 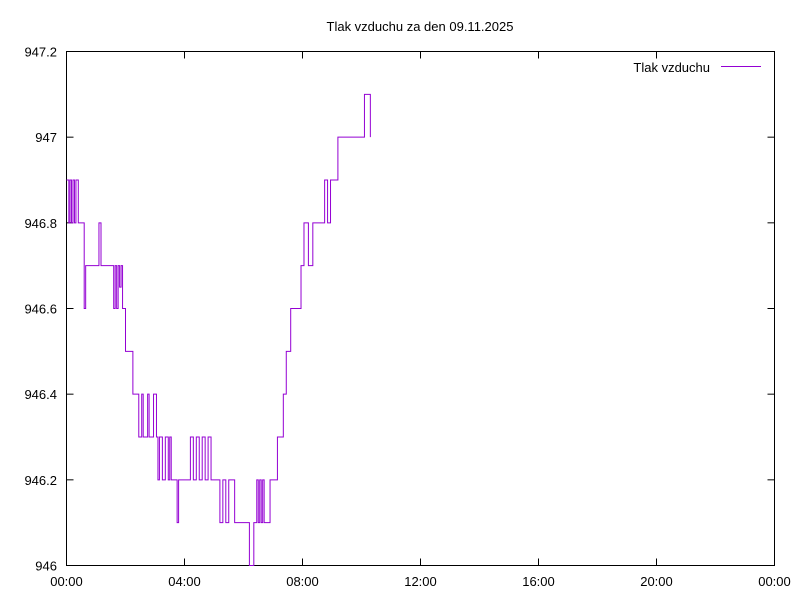 What do you see at coordinates (40, 394) in the screenshot?
I see `y-tick-label: 946.4` at bounding box center [40, 394].